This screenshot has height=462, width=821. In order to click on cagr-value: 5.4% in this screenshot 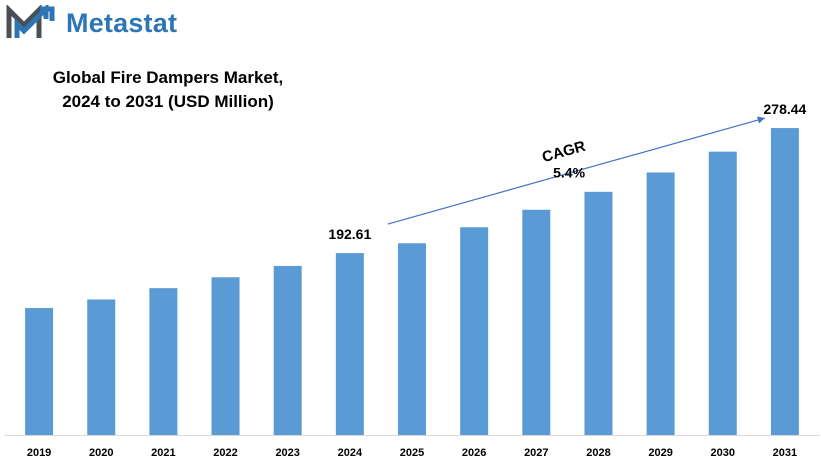, I will do `click(569, 172)`.